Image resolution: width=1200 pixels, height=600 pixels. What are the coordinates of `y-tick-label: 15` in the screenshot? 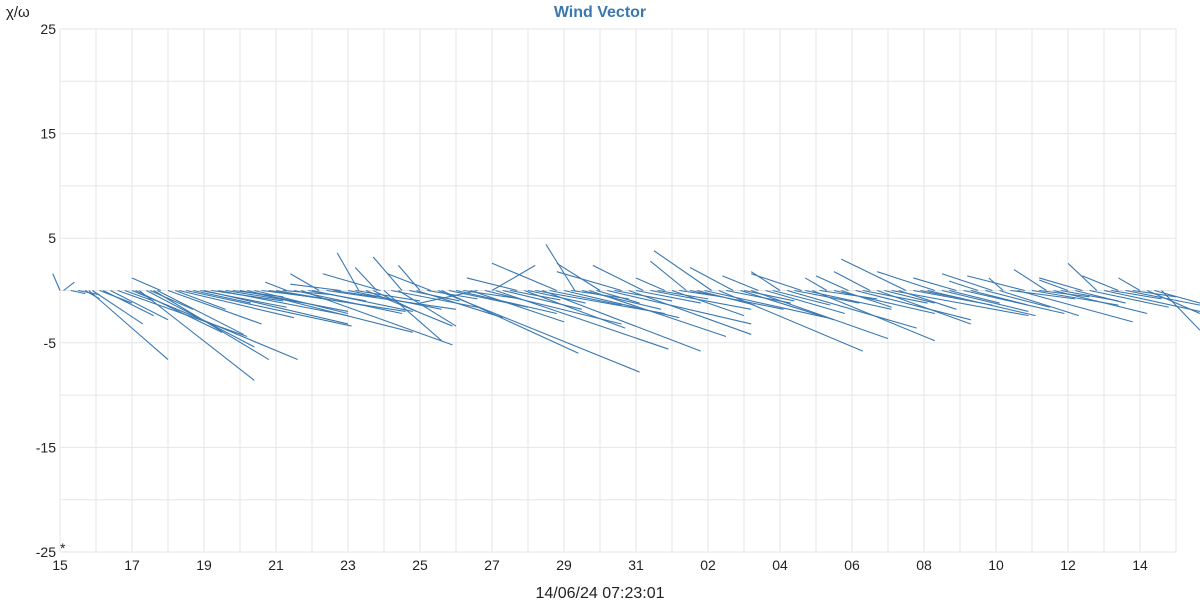 It's located at (48, 134).